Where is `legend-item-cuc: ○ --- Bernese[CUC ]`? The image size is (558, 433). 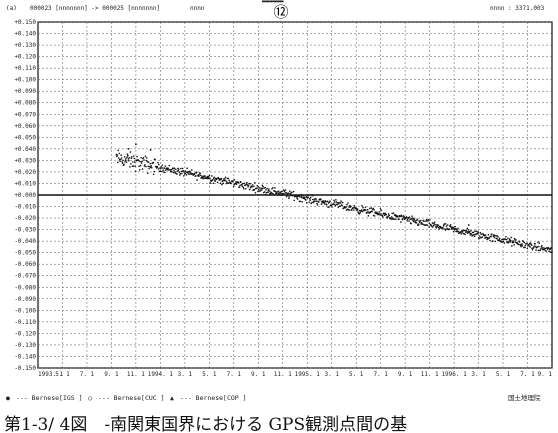 legend-item-cuc: ○ --- Bernese[CUC ] is located at coordinates (126, 398).